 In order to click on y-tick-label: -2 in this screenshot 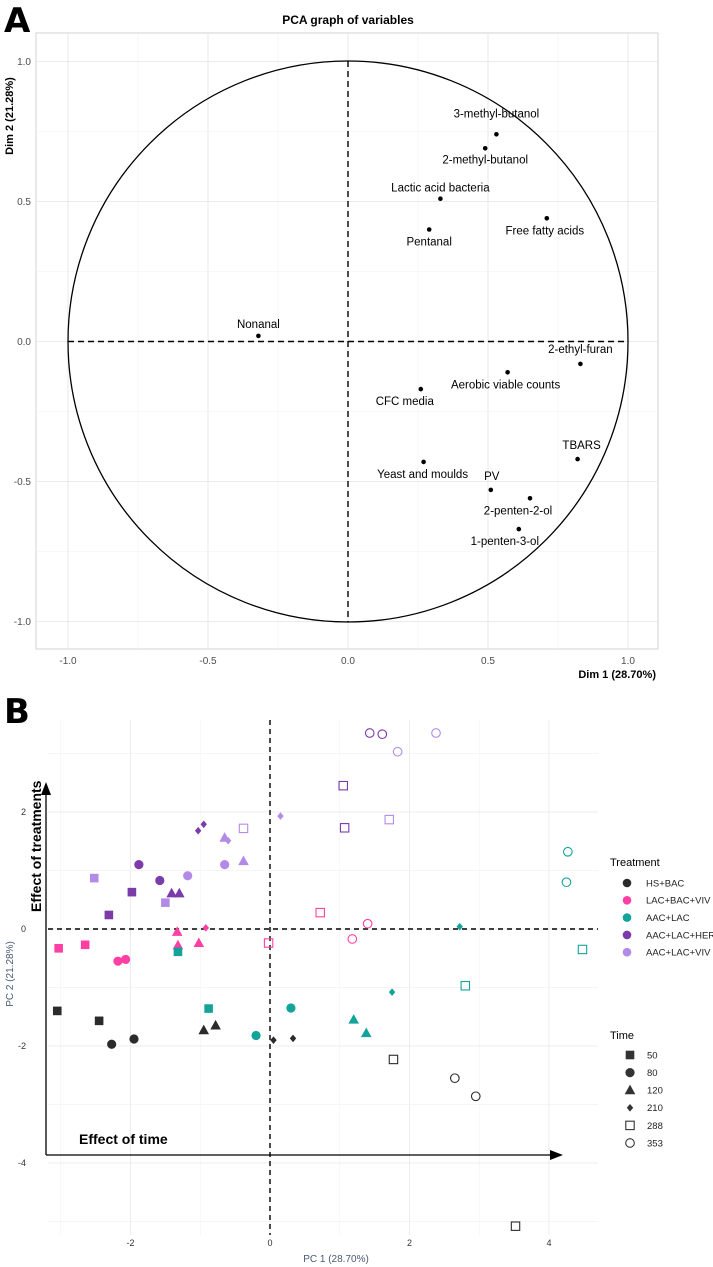, I will do `click(22, 1046)`.